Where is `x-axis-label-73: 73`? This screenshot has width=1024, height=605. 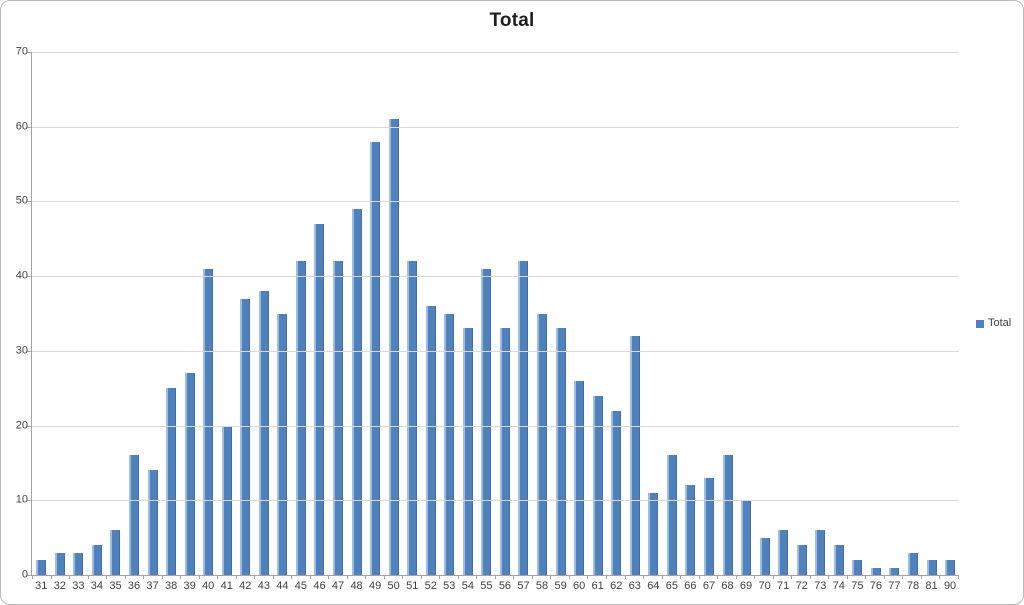 x-axis-label-73: 73 is located at coordinates (820, 586).